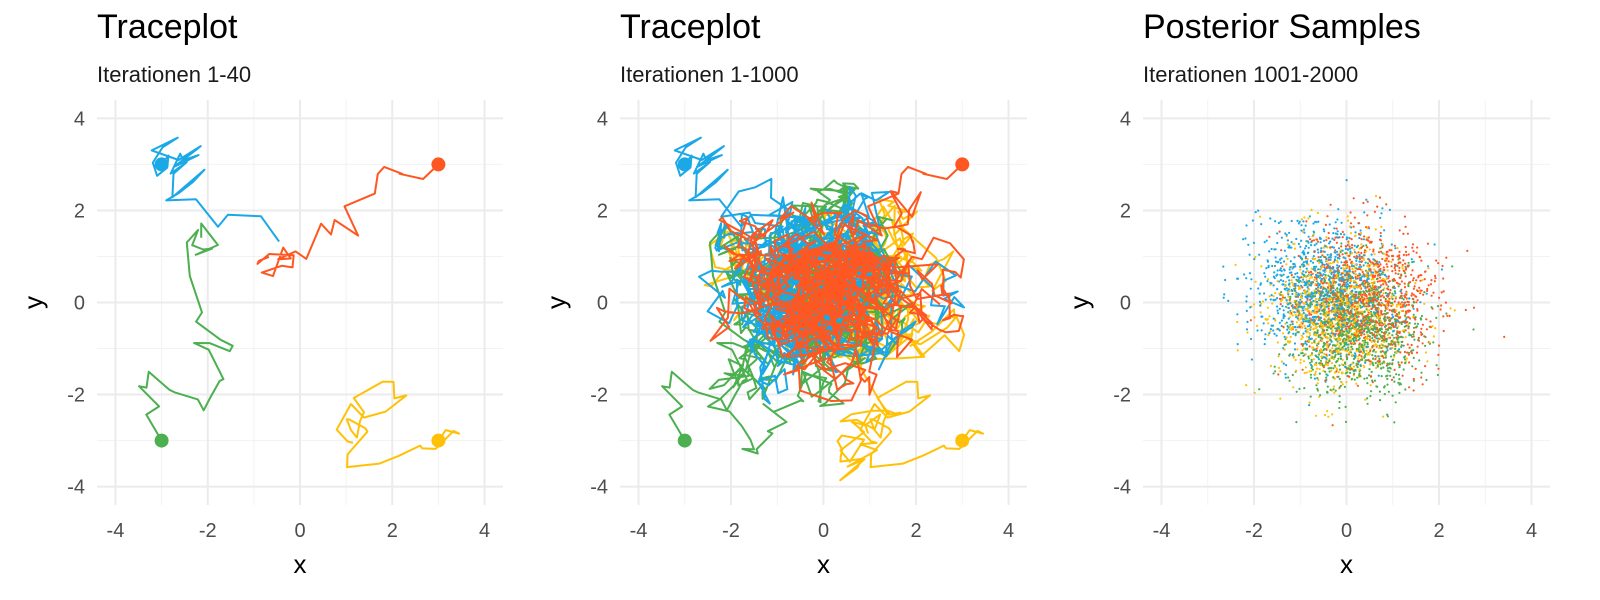 The height and width of the screenshot is (600, 1600). I want to click on y-tick-label: -2, so click(76, 396).